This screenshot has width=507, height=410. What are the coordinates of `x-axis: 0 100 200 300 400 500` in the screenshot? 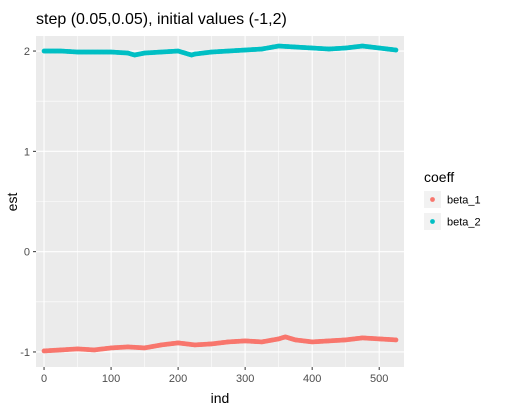 It's located at (214, 376).